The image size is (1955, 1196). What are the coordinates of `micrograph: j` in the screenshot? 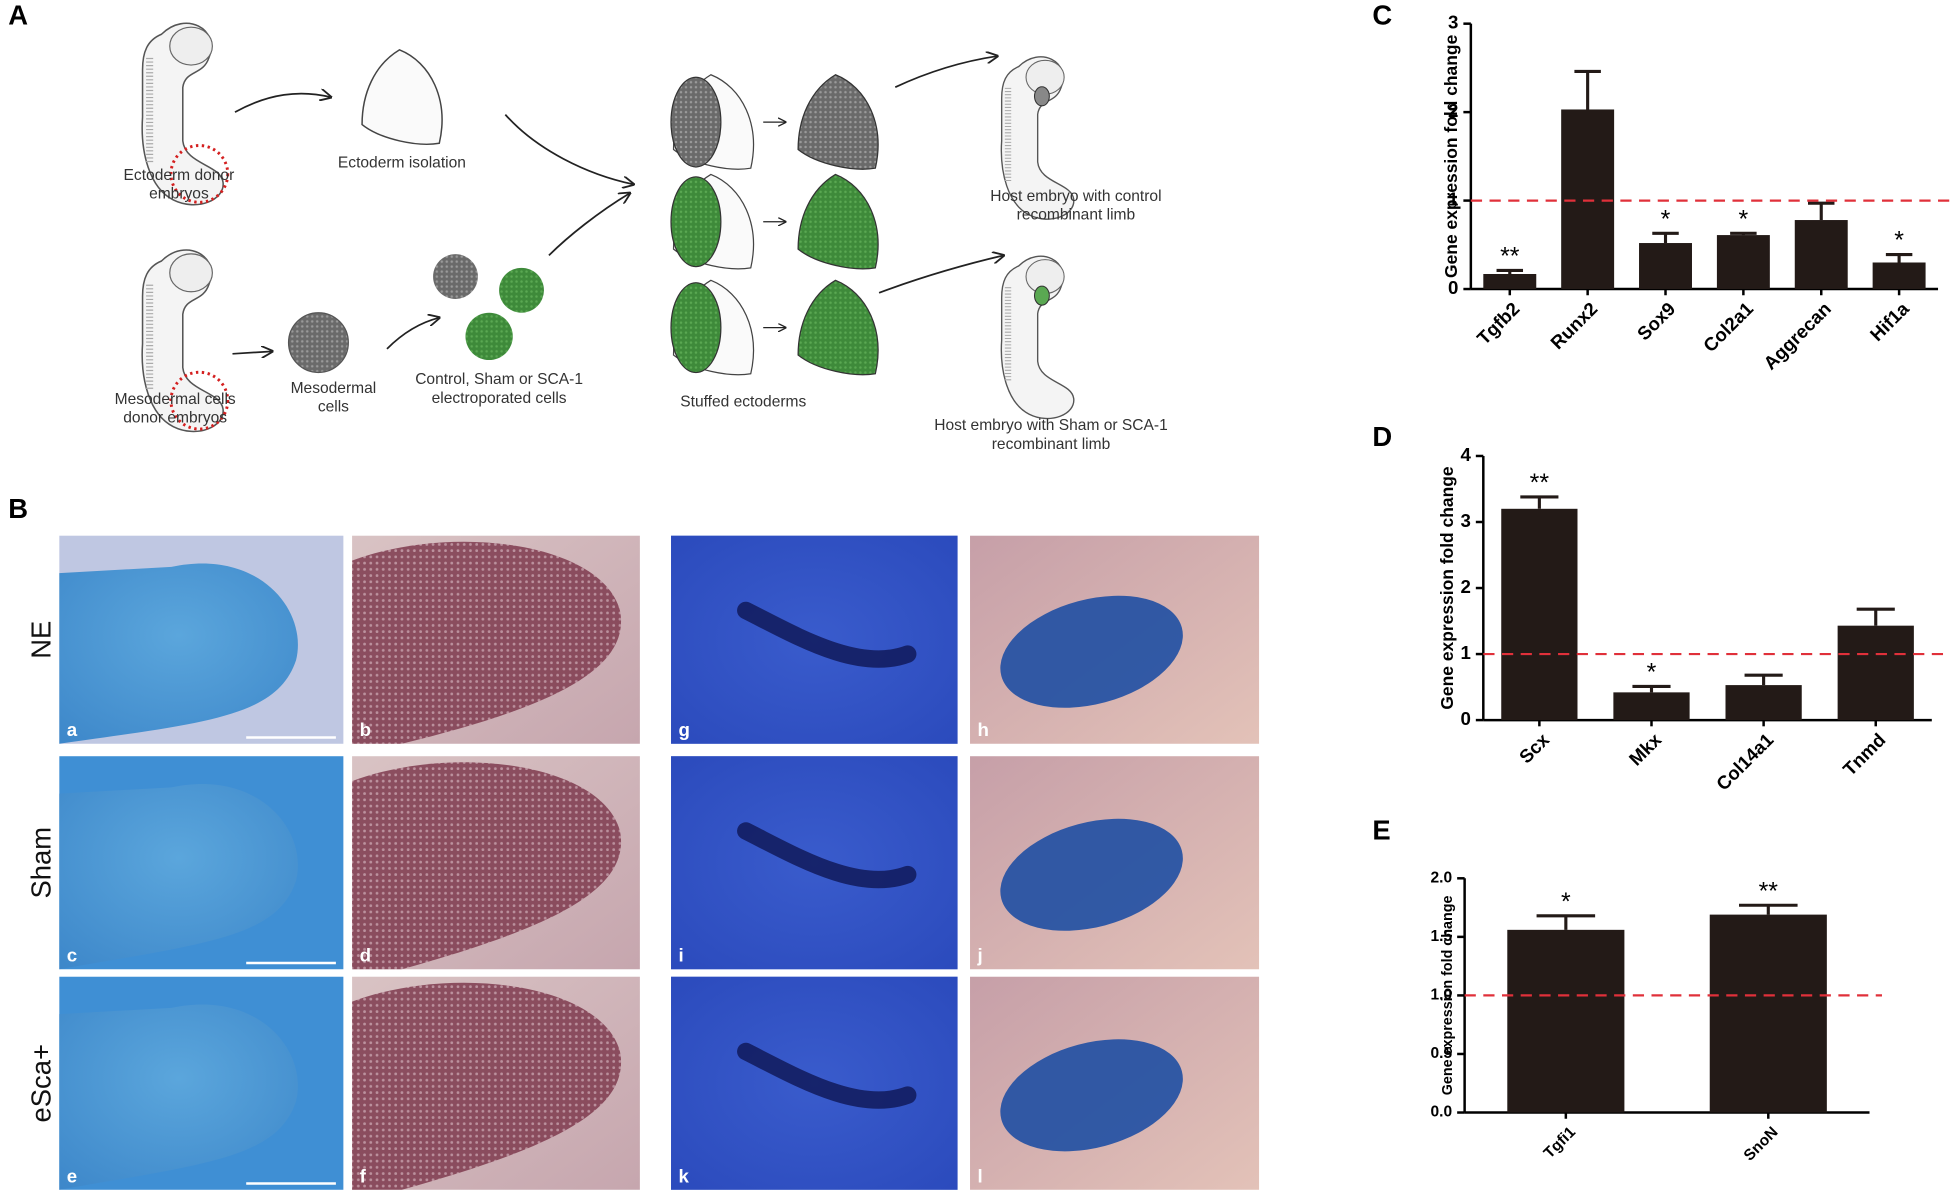 It's located at (1115, 863).